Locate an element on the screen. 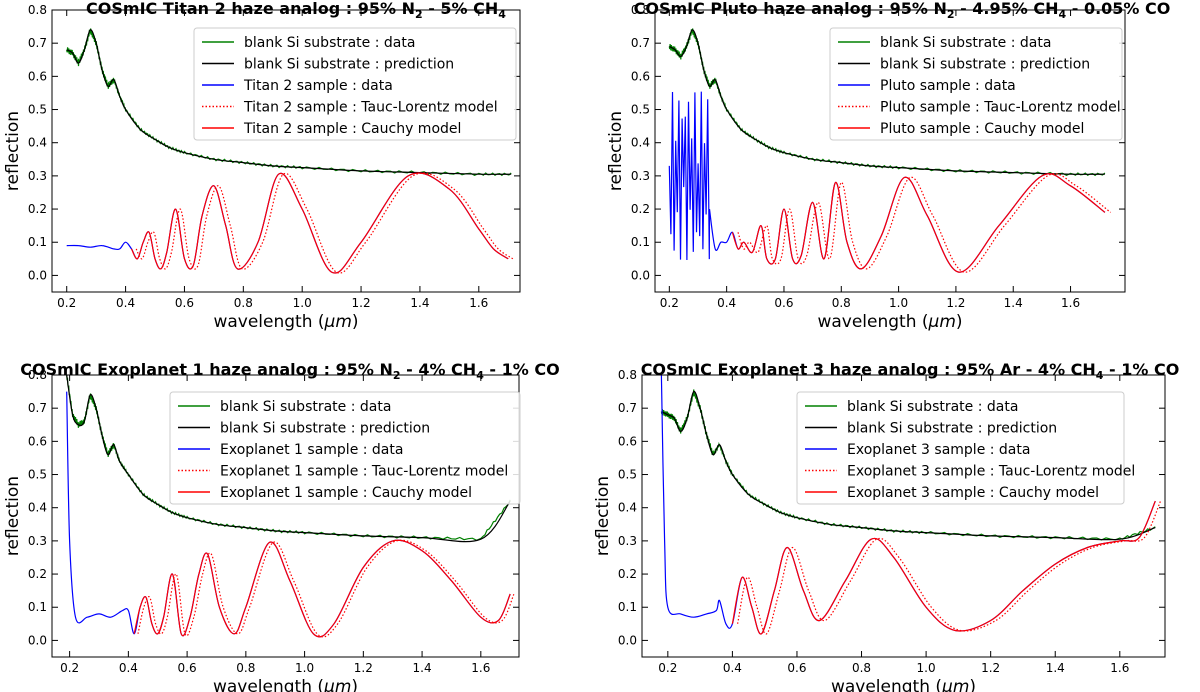 The image size is (1200, 692). legend-label: Exoplanet 1 sample : Cauchy model is located at coordinates (346, 493).